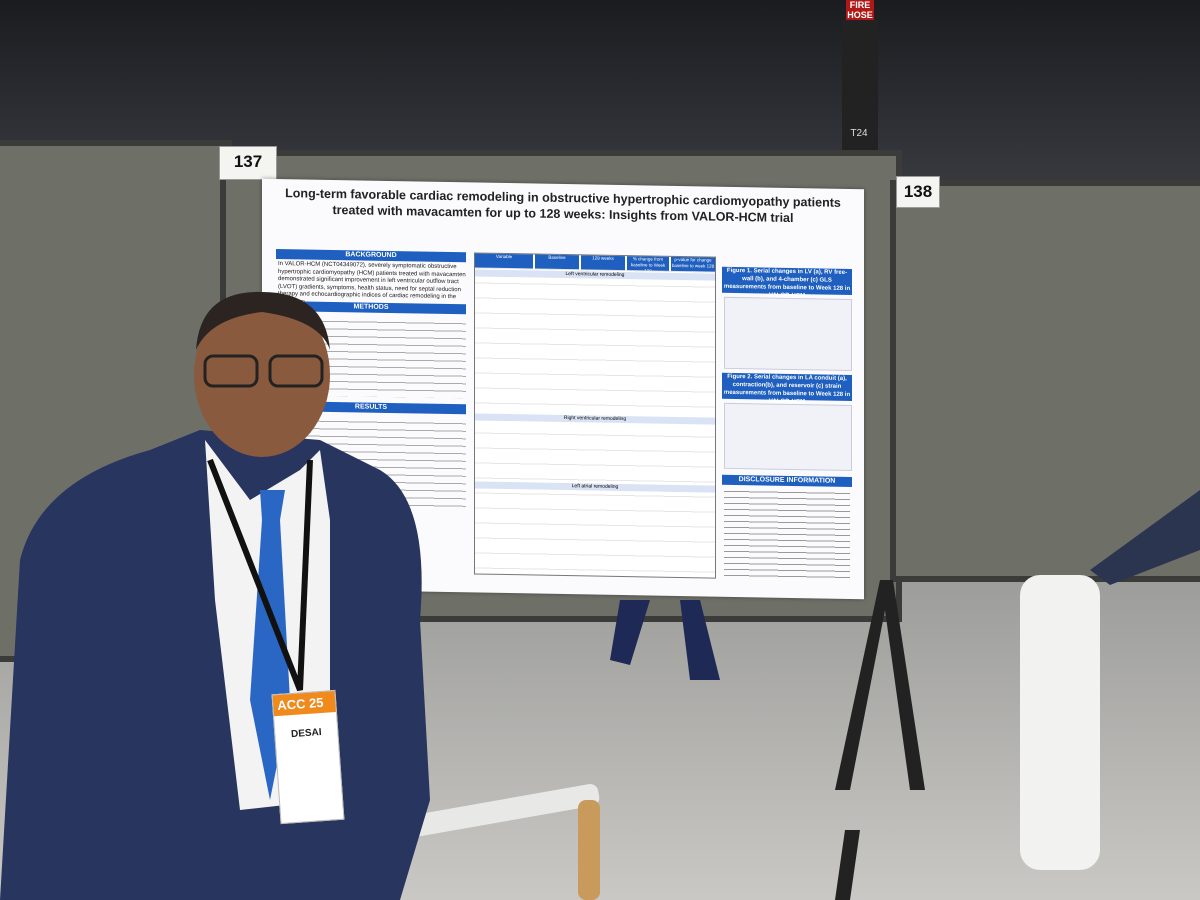 The image size is (1200, 900). Describe the element at coordinates (918, 192) in the screenshot. I see `board-number: 138` at that location.